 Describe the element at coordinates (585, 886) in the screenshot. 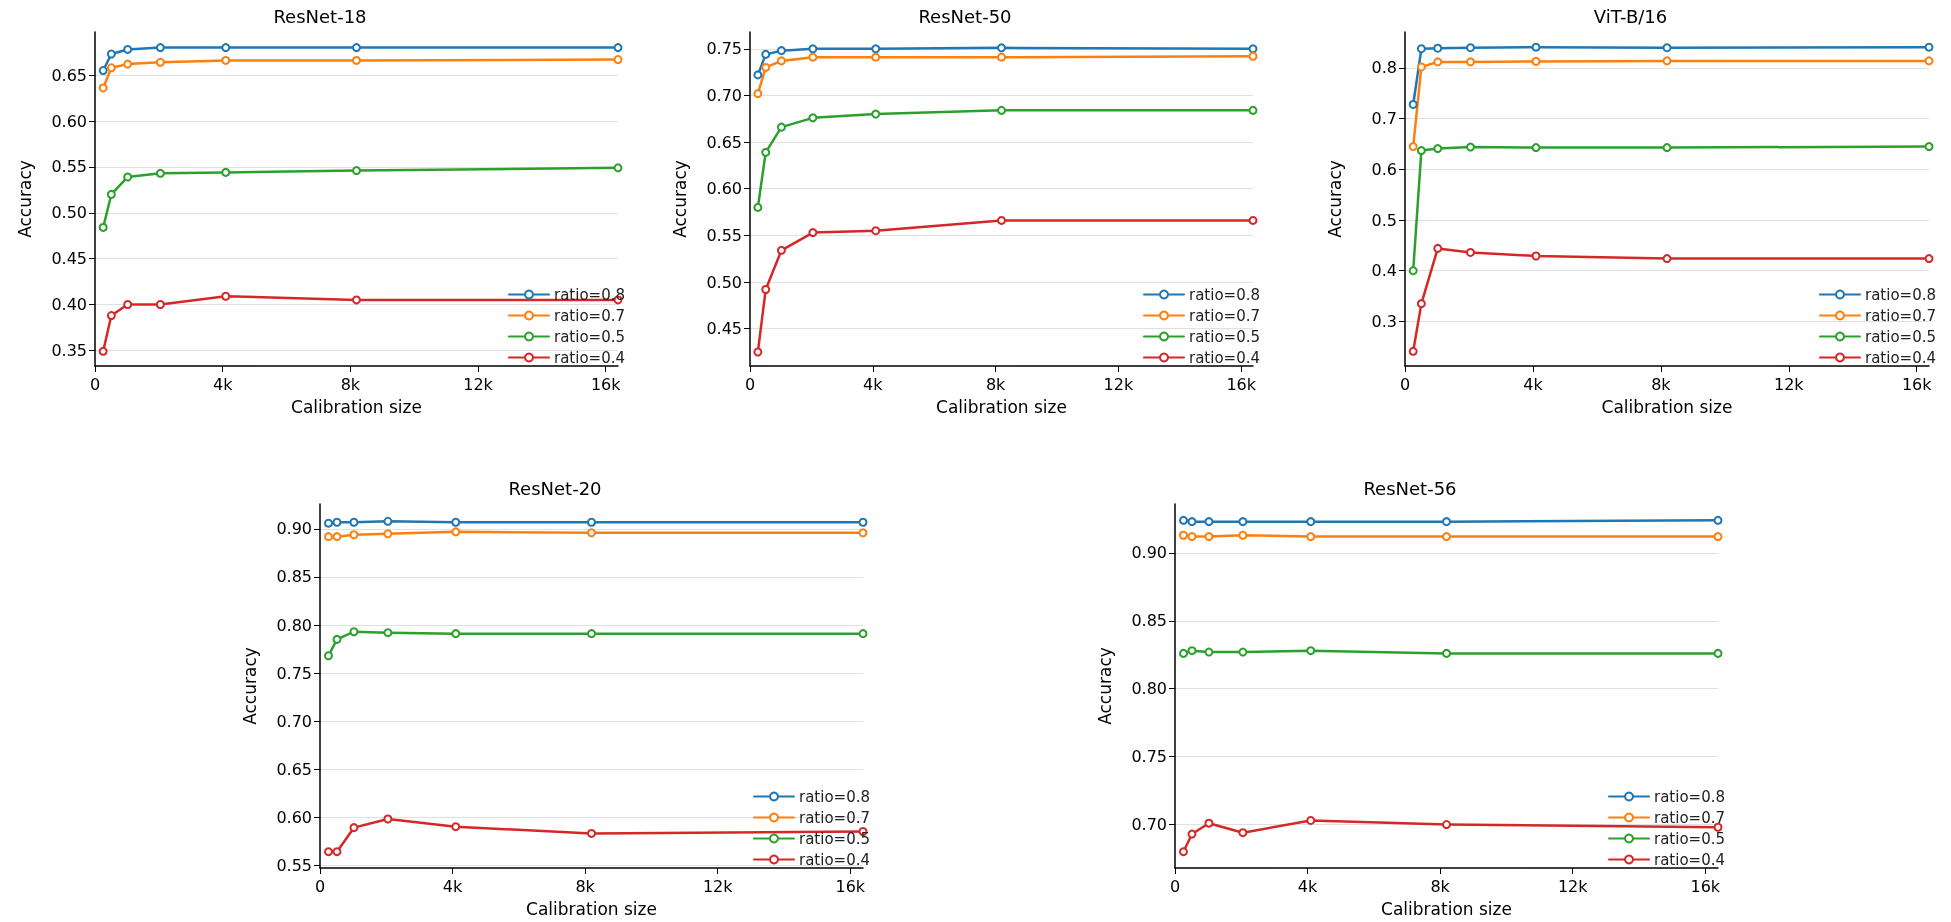

I see `x-tick-label: 8k` at that location.